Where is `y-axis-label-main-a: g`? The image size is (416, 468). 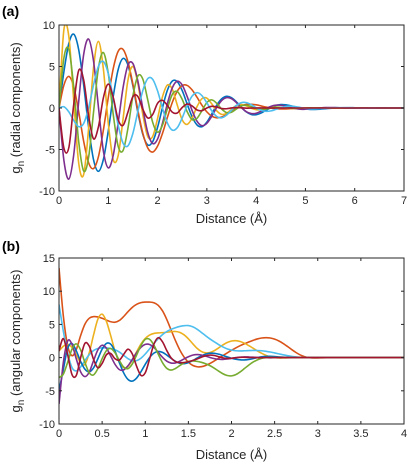 y-axis-label-main-a: g is located at coordinates (15, 169).